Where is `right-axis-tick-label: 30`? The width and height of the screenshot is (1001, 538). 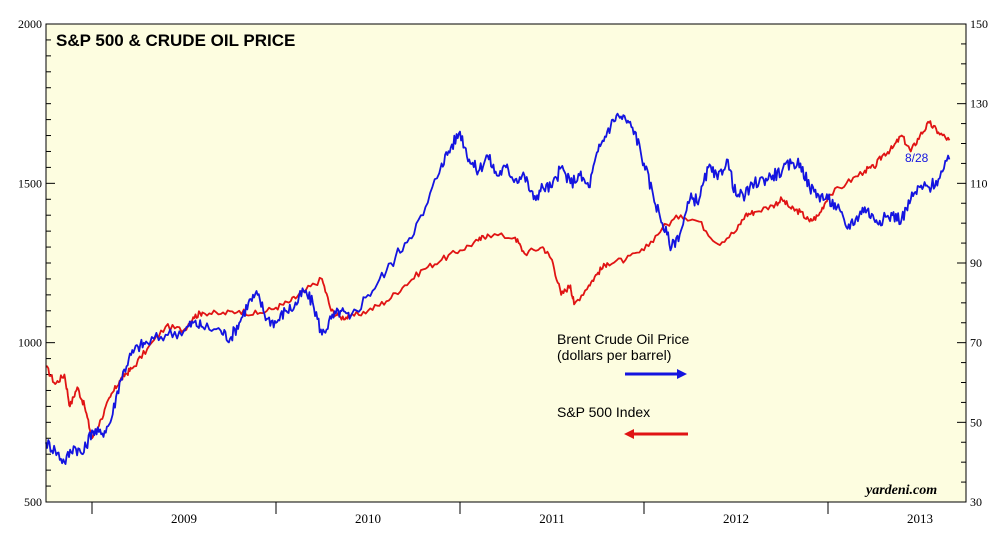 right-axis-tick-label: 30 is located at coordinates (976, 502).